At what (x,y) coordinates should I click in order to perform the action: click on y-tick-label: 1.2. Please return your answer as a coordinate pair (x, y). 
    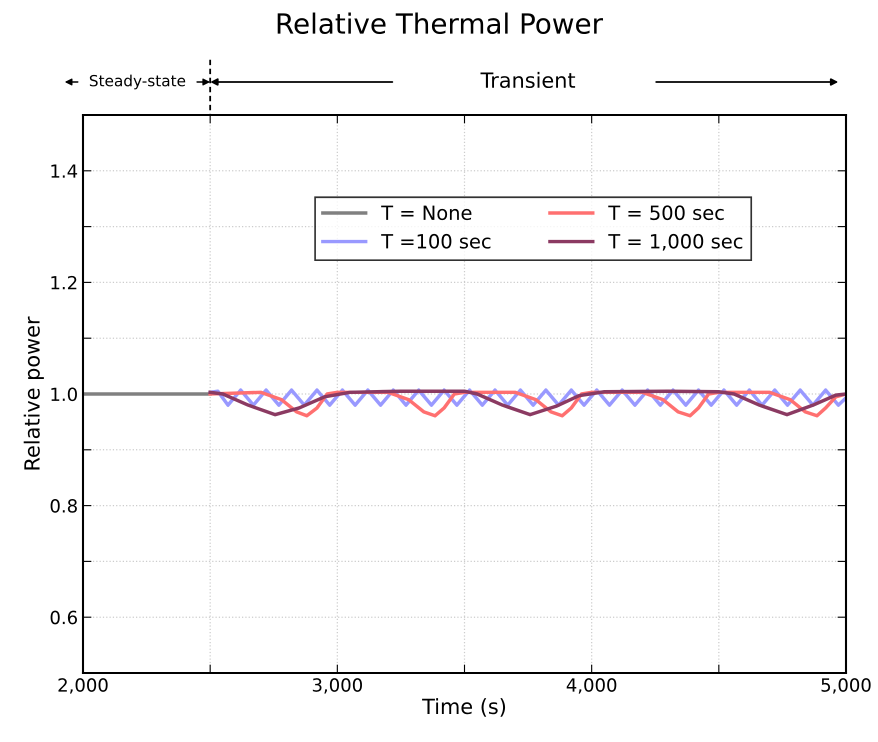
    Looking at the image, I should click on (63, 283).